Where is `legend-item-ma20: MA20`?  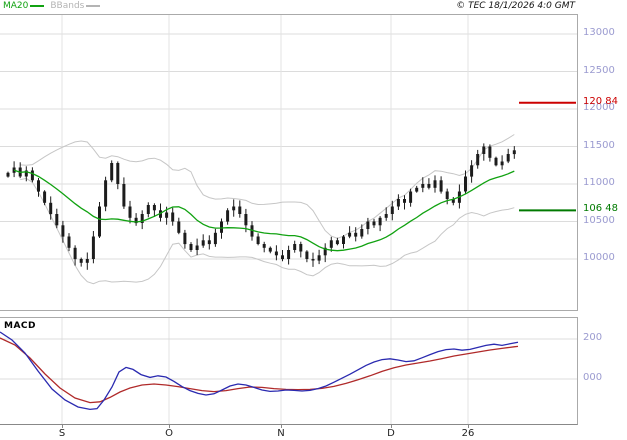
legend-item-ma20: MA20 is located at coordinates (24, 6).